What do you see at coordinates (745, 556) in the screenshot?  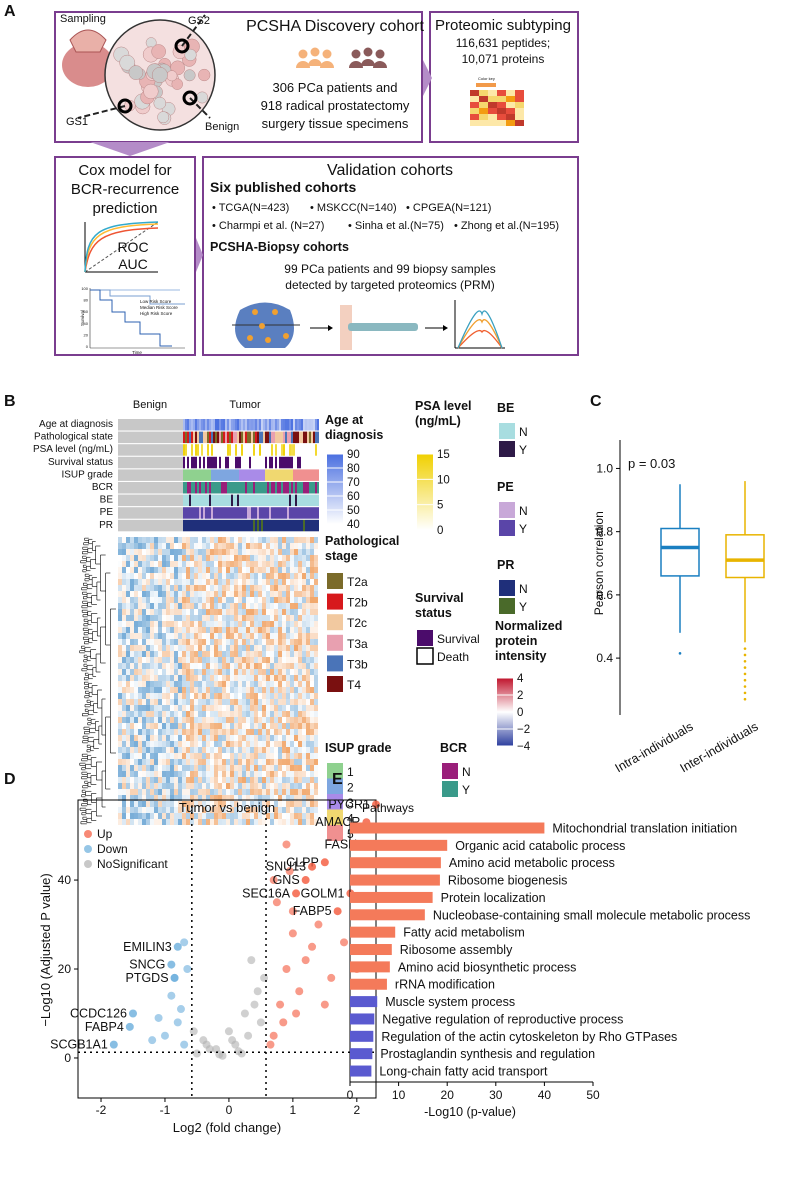 I see `box` at bounding box center [745, 556].